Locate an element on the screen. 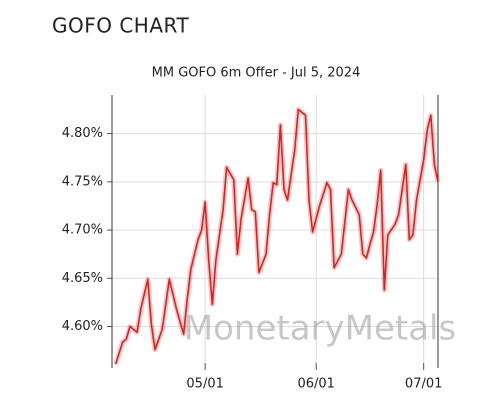 Image resolution: width=500 pixels, height=407 pixels. y-tick-label: 4.75% is located at coordinates (82, 181).